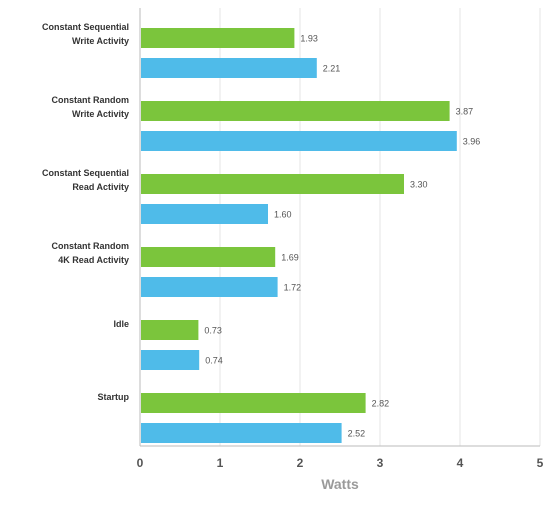  I want to click on x-tick-label: 5, so click(540, 463).